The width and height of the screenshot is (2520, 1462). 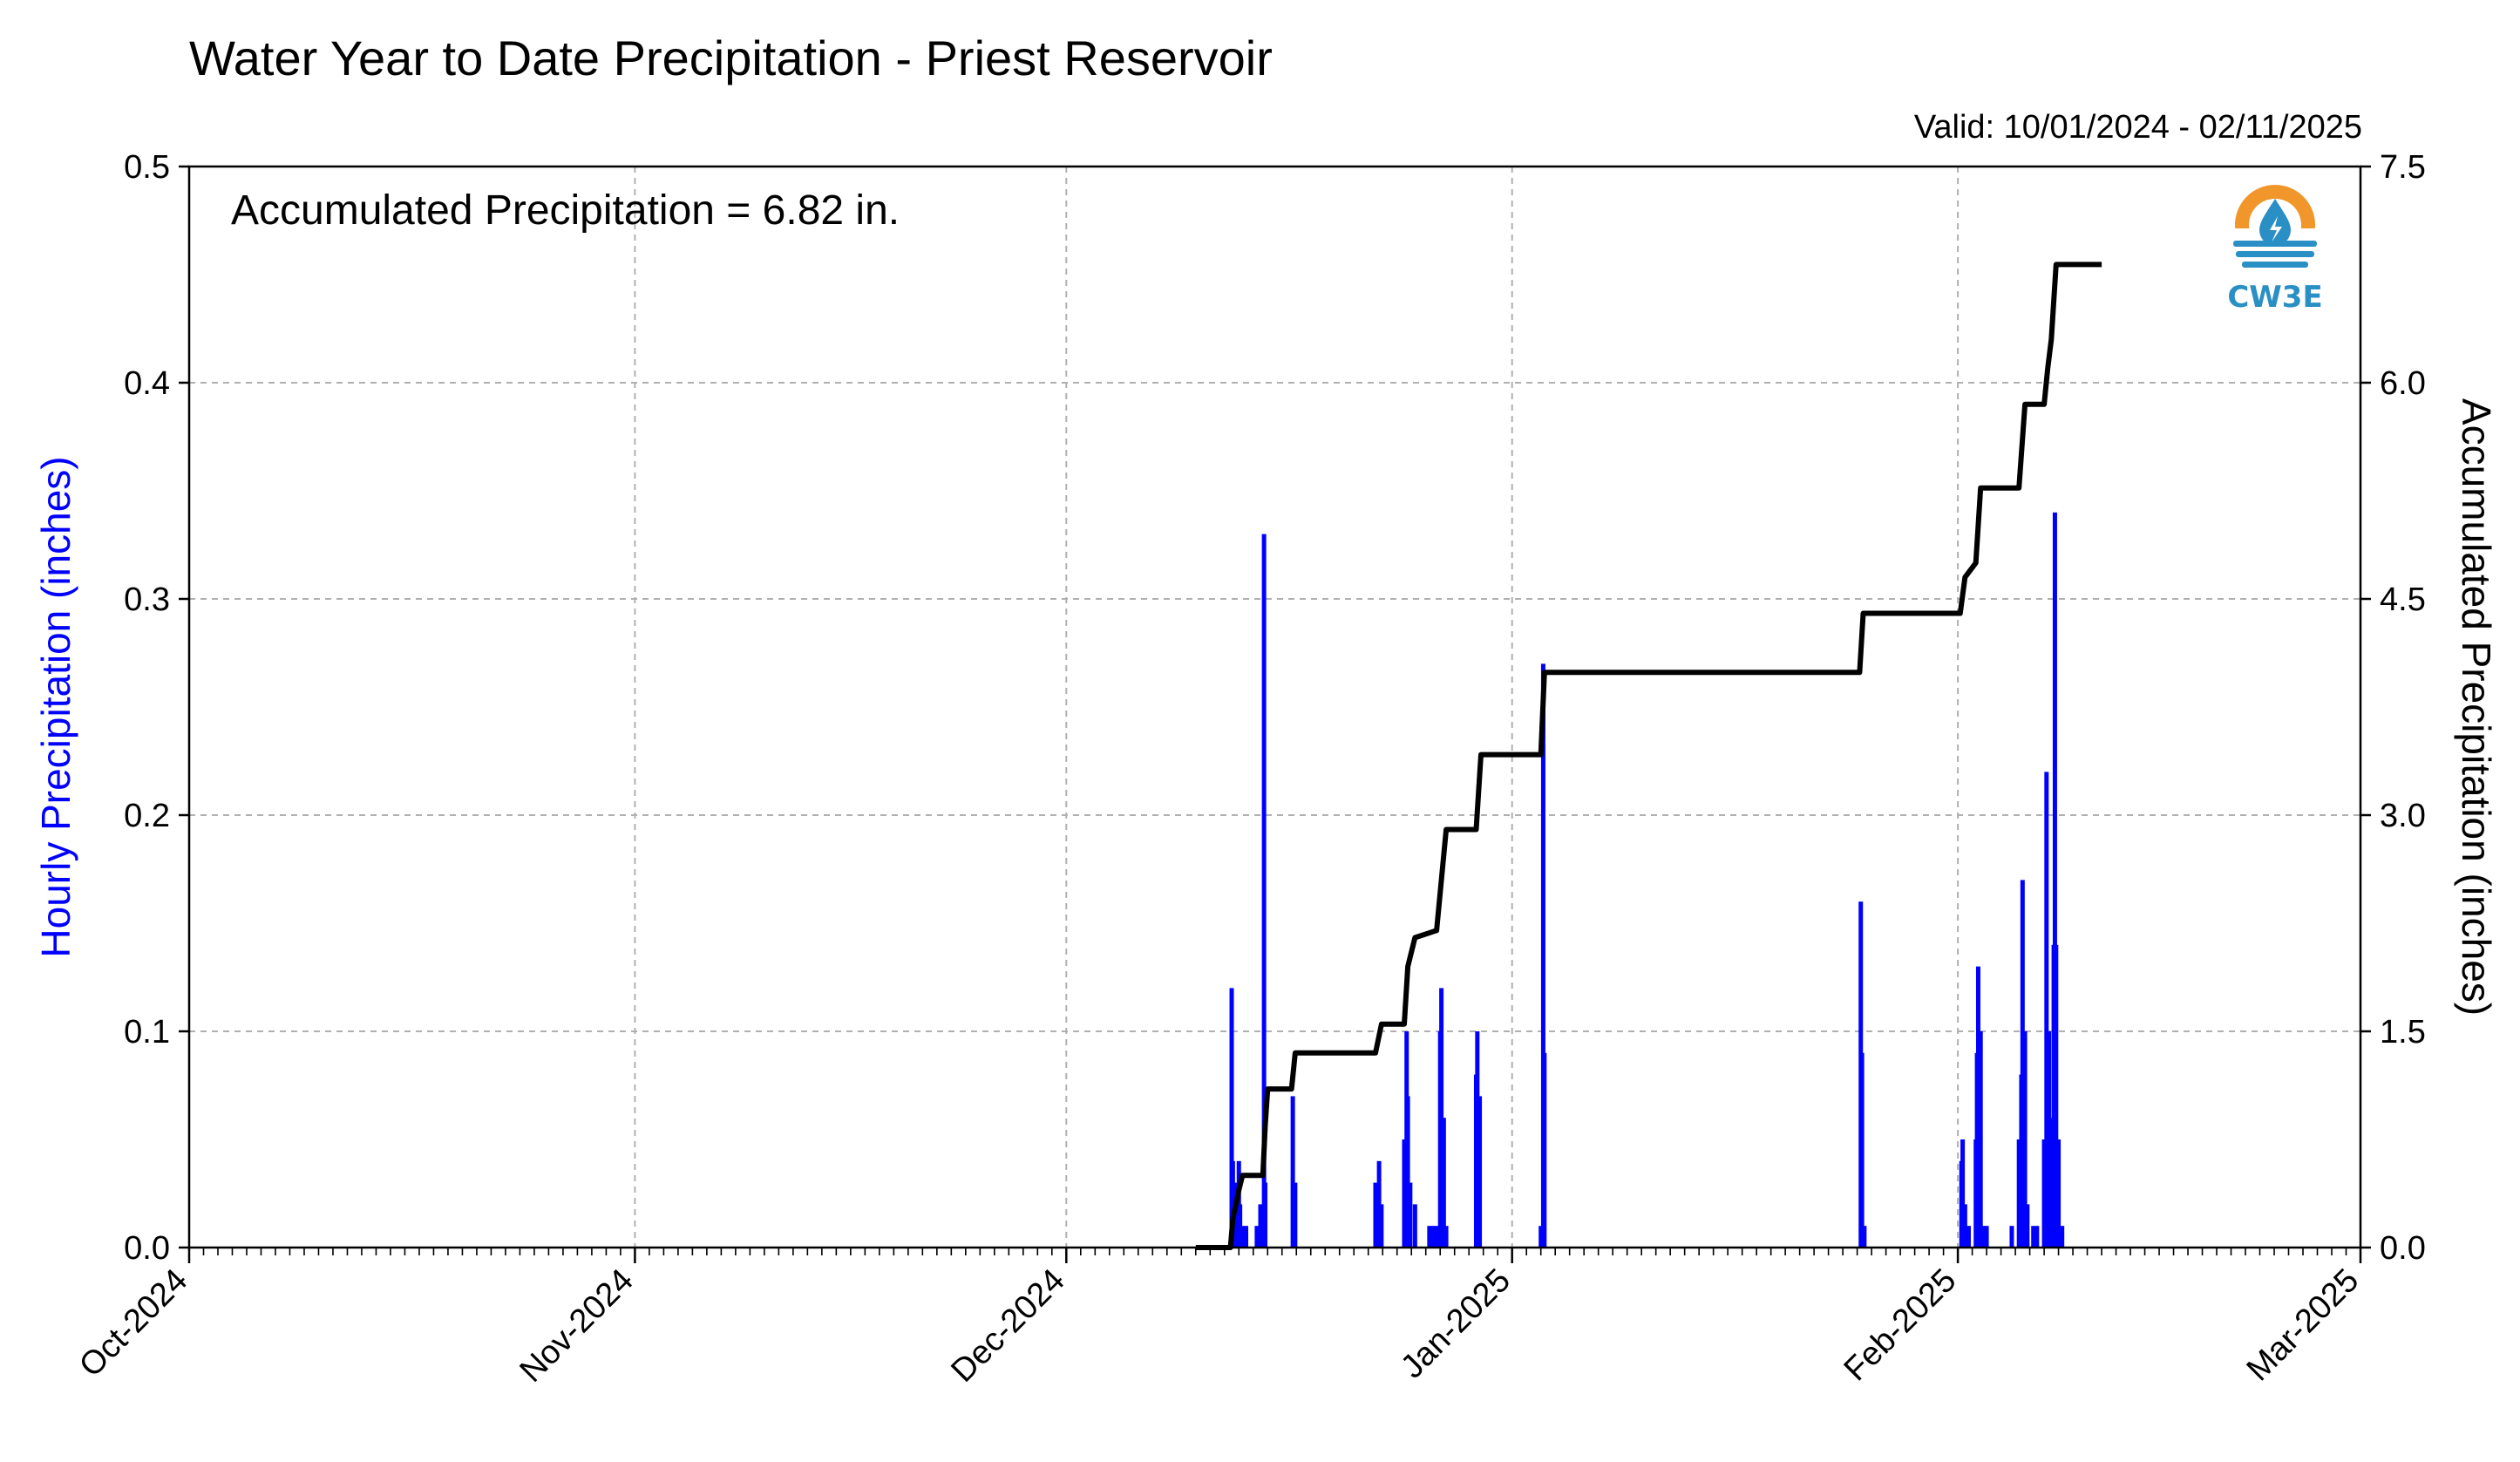 I want to click on y-right-tick-label: 0.0, so click(x=2403, y=1248).